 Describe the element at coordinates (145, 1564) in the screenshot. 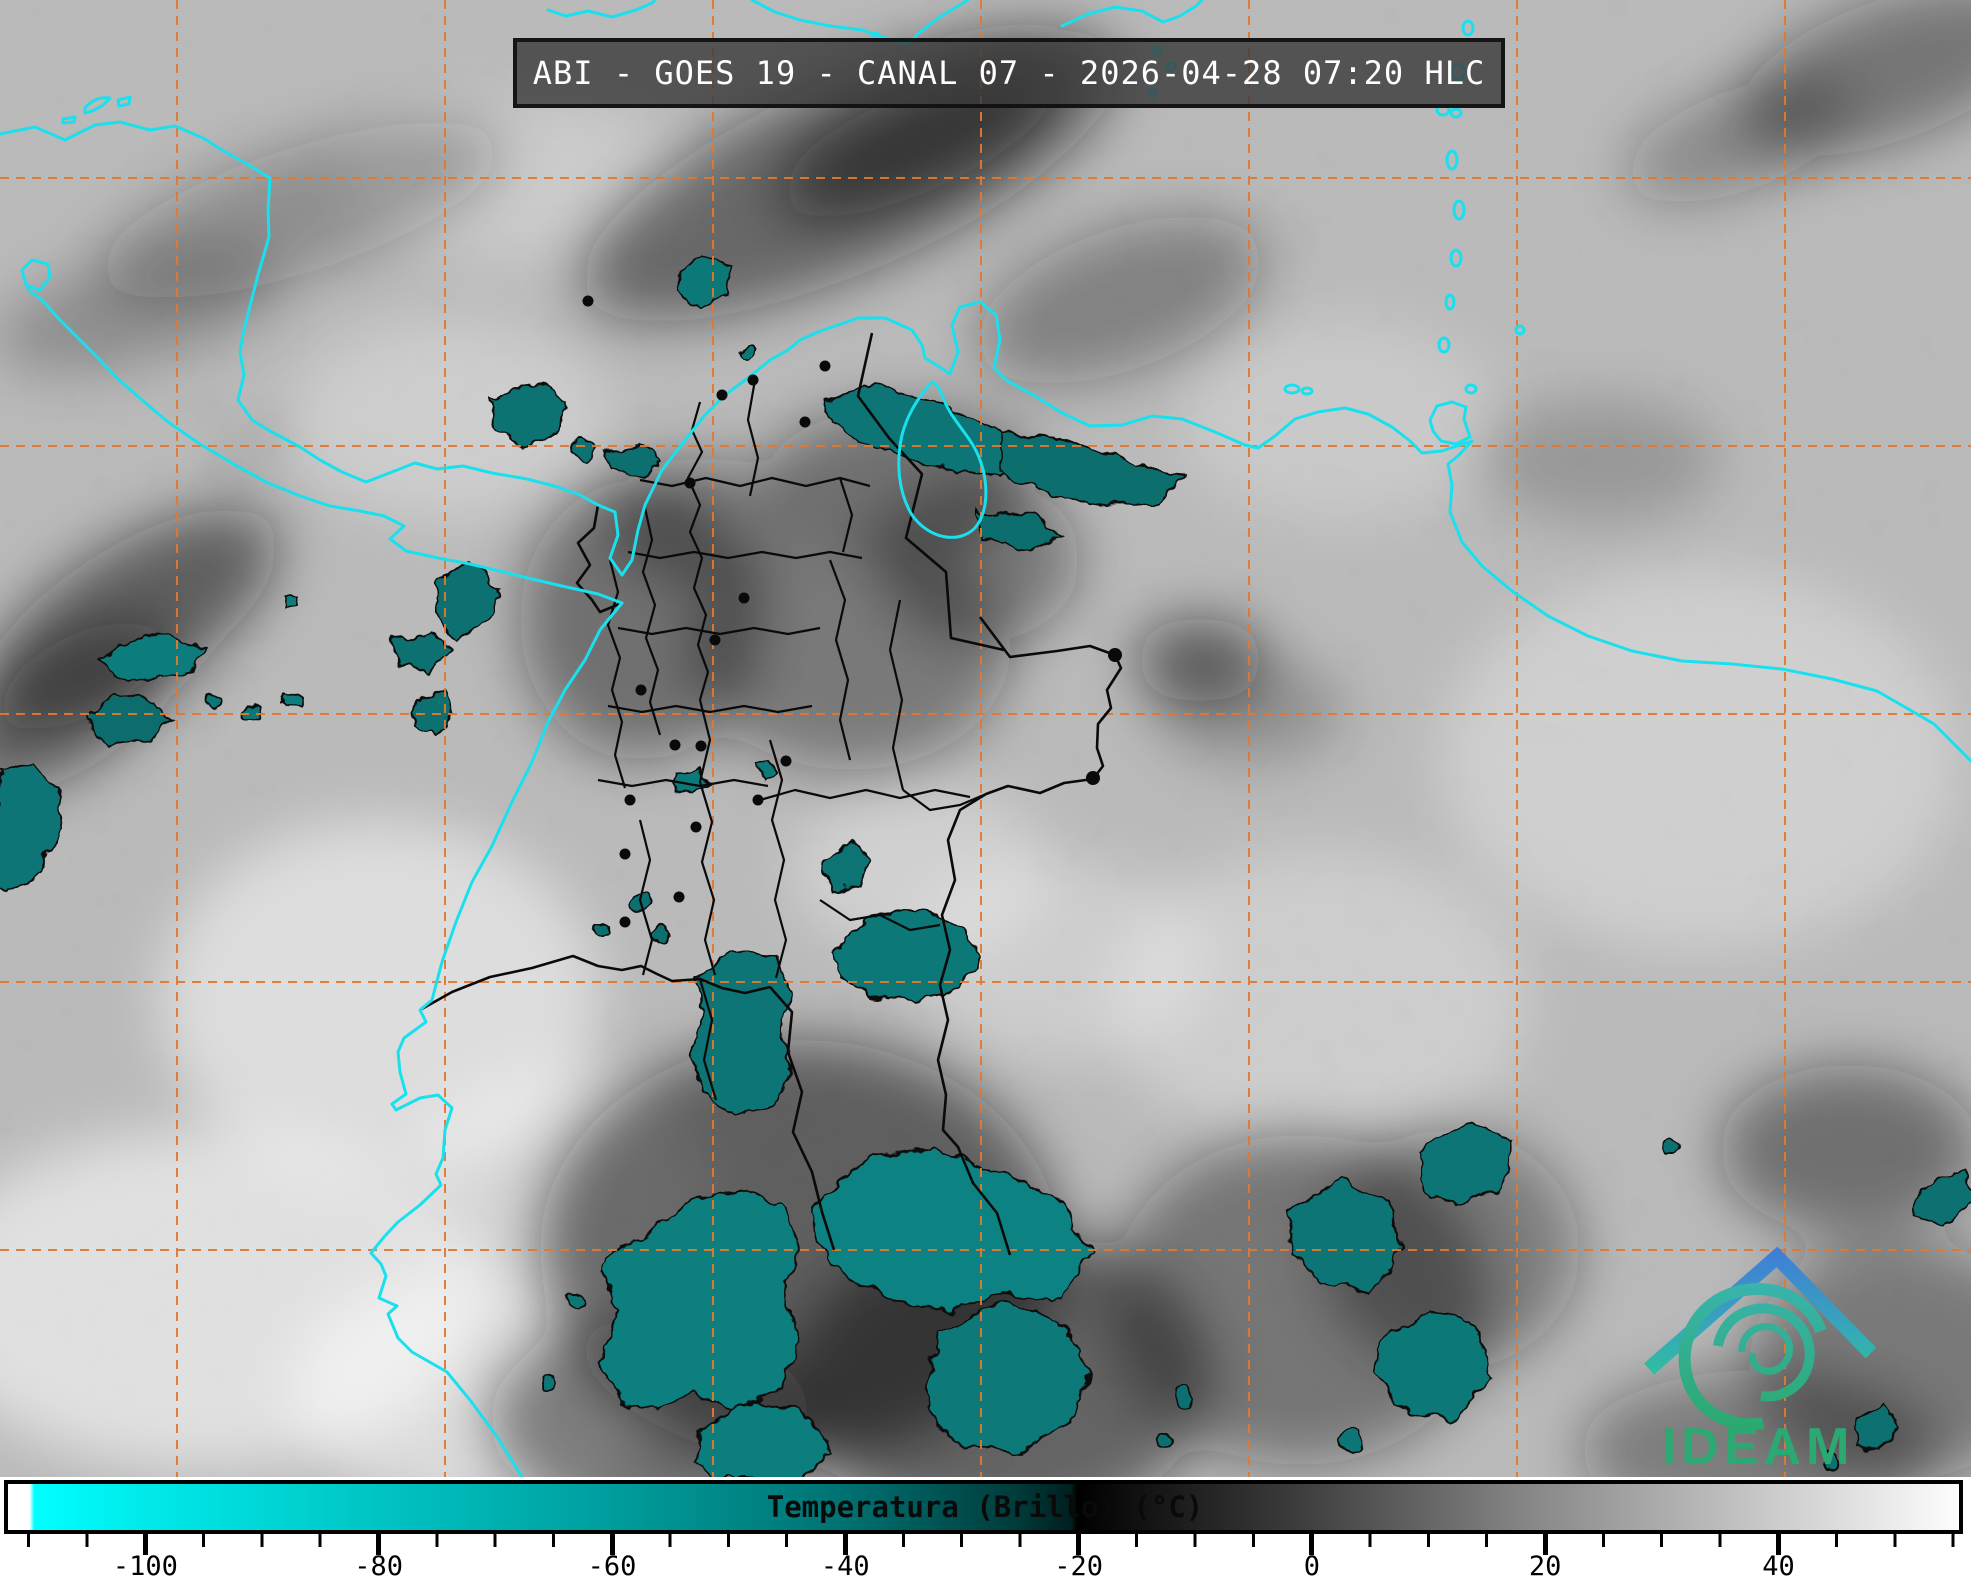

I see `colorbar-tick-label: -100` at that location.